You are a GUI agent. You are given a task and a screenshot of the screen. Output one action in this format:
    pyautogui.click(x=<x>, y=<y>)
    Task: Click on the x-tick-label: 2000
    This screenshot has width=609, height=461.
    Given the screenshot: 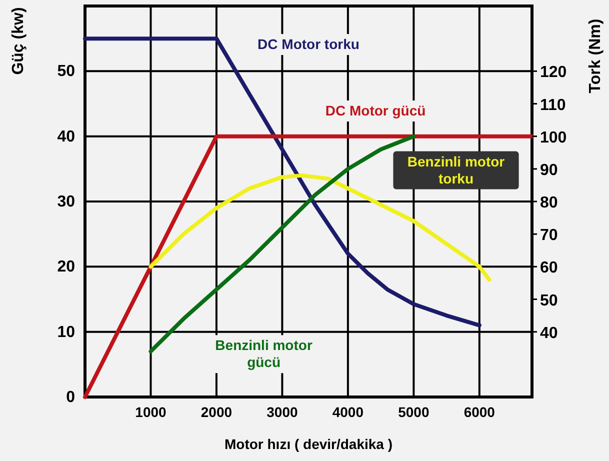 What is the action you would take?
    pyautogui.click(x=216, y=412)
    